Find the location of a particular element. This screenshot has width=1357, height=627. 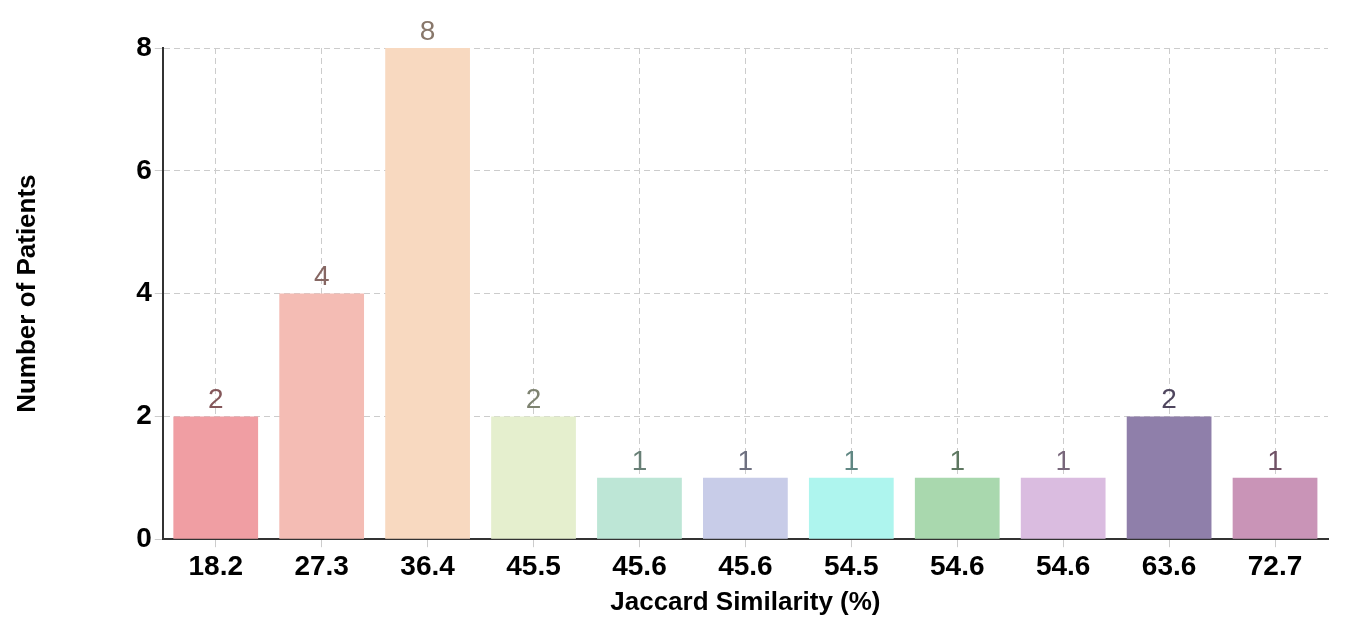

x-tick-label: 36.4 is located at coordinates (428, 565).